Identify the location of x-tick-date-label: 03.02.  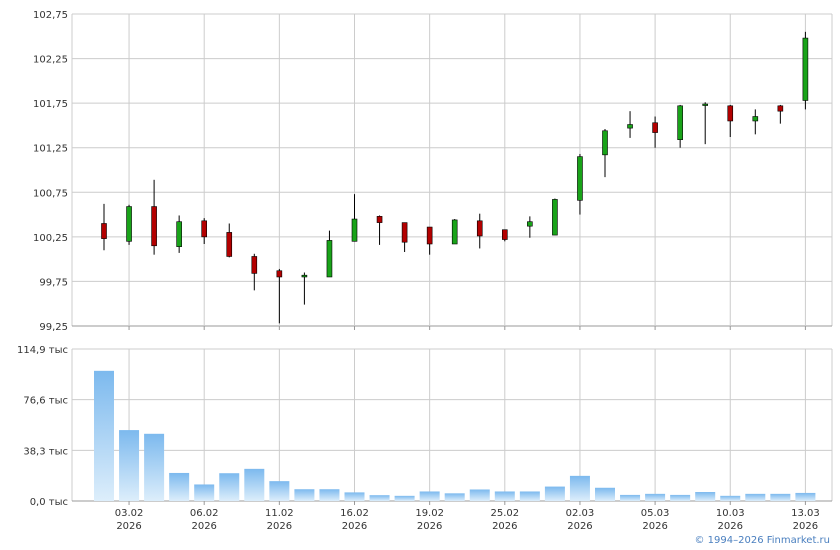
(129, 513).